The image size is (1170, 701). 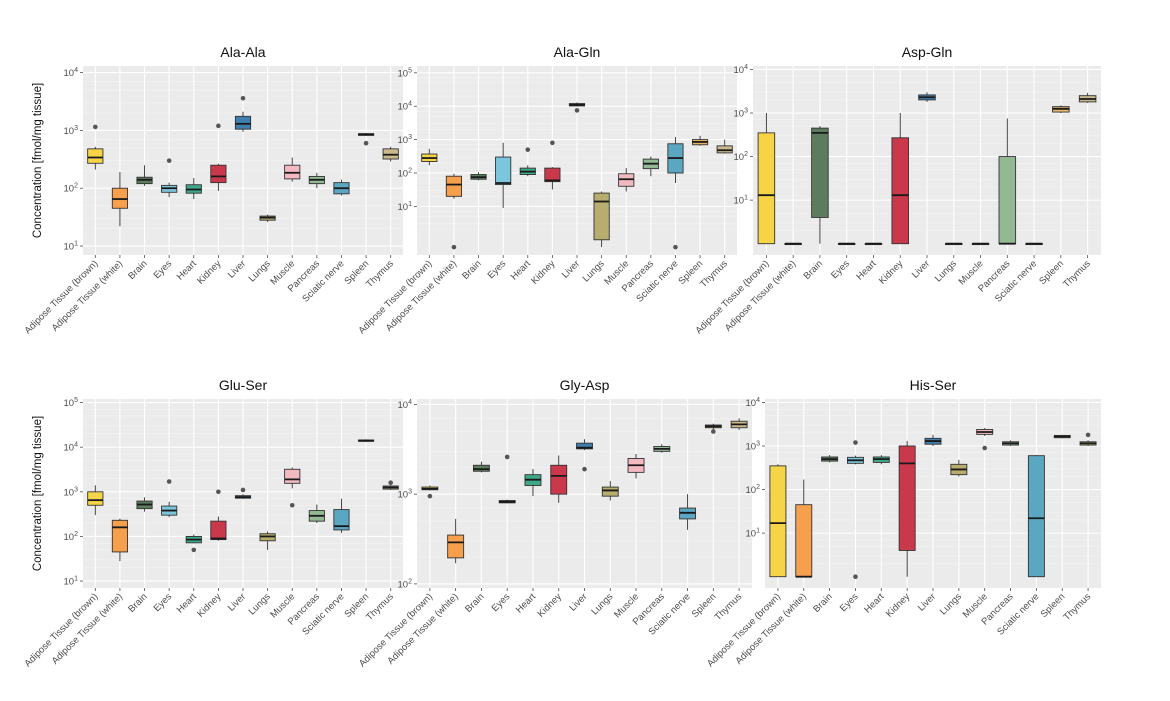 I want to click on panel-title: Glu-Ser, so click(x=243, y=385).